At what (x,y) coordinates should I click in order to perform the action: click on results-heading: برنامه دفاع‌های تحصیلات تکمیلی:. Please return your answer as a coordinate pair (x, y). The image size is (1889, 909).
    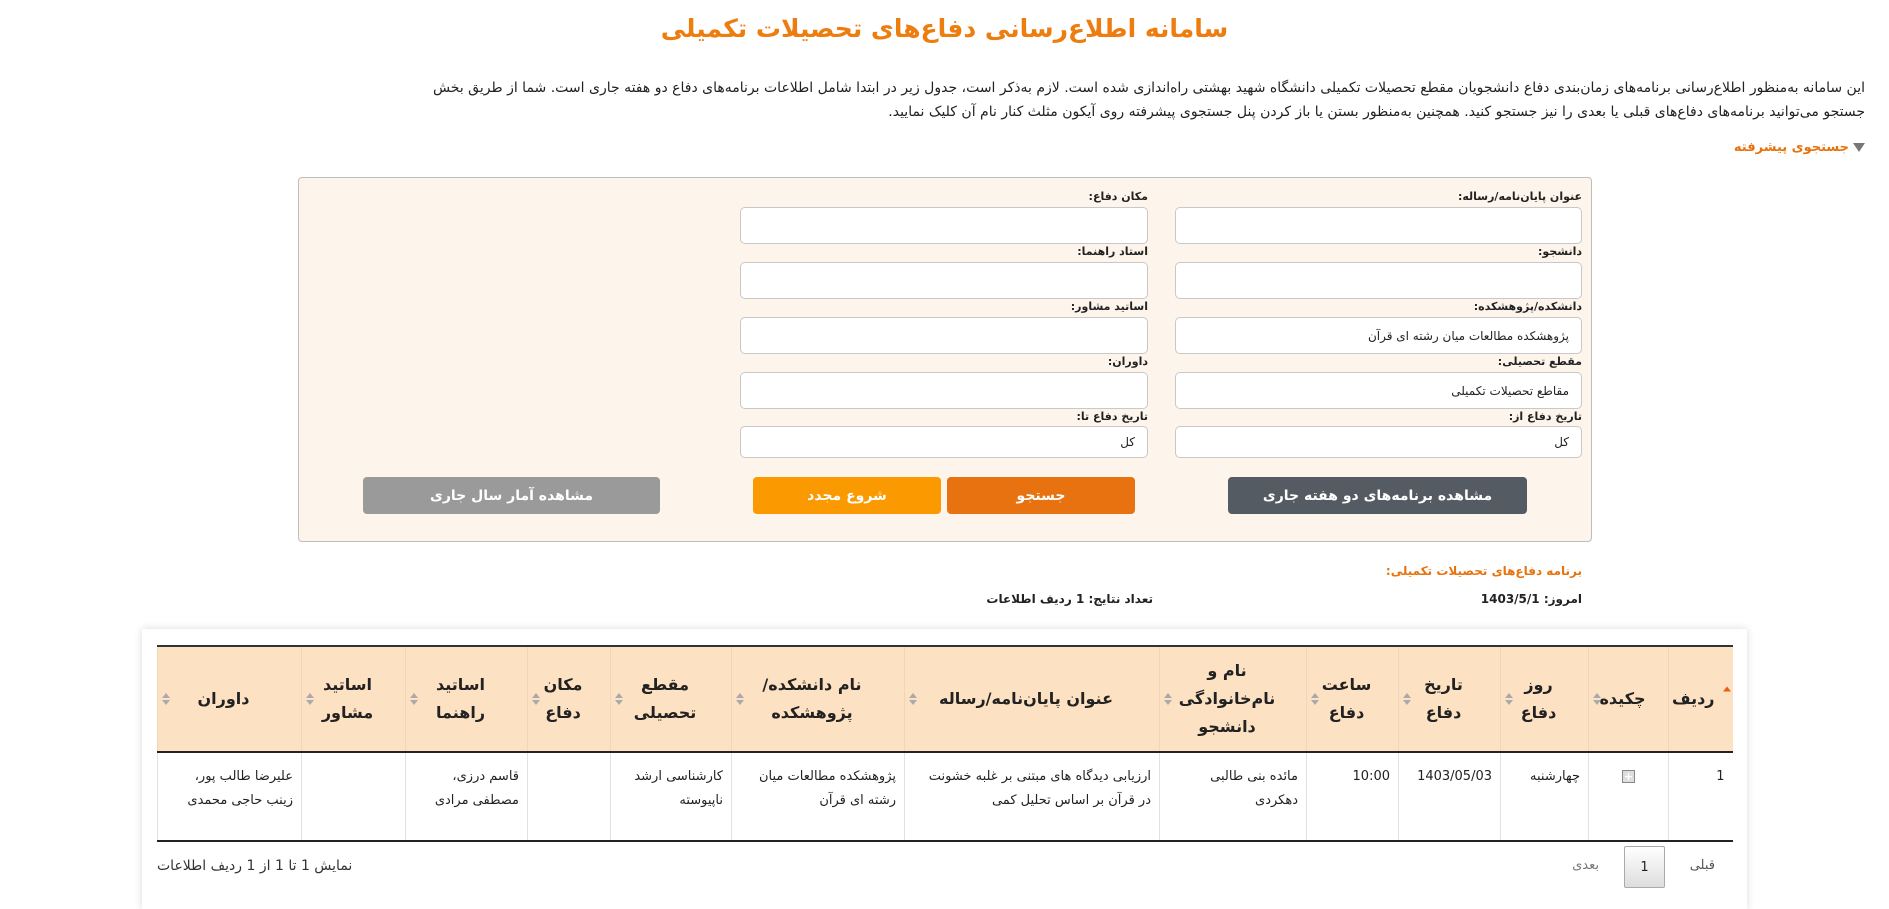
    Looking at the image, I should click on (1483, 571).